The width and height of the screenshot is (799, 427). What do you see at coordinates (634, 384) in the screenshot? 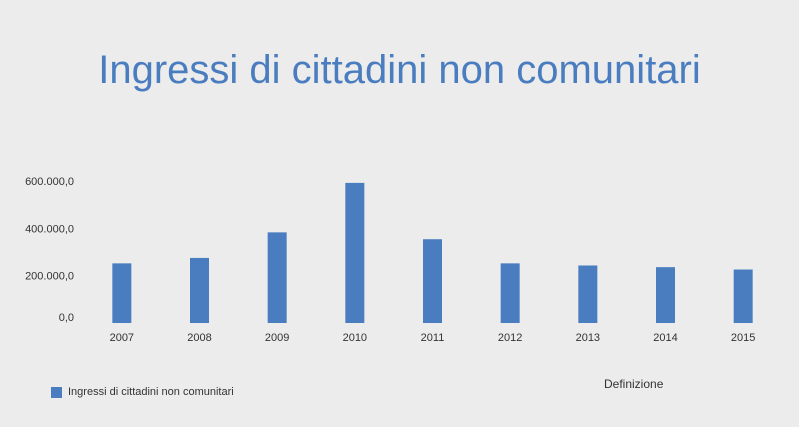
I see `definition-link: Definizione` at bounding box center [634, 384].